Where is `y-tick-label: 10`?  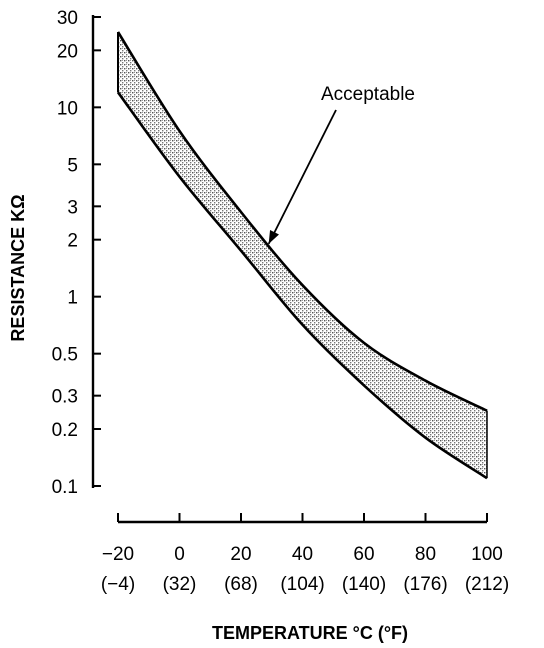
y-tick-label: 10 is located at coordinates (67, 108).